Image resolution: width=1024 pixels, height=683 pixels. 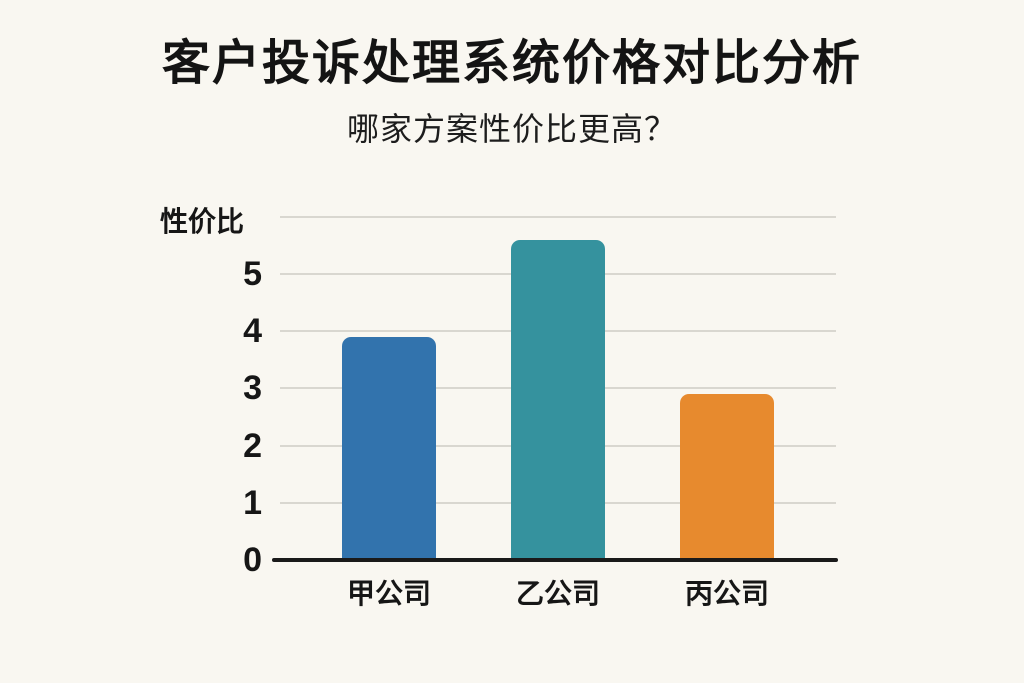 I want to click on chart-subtitle: 哪家方案性价比更高？, so click(x=511, y=129).